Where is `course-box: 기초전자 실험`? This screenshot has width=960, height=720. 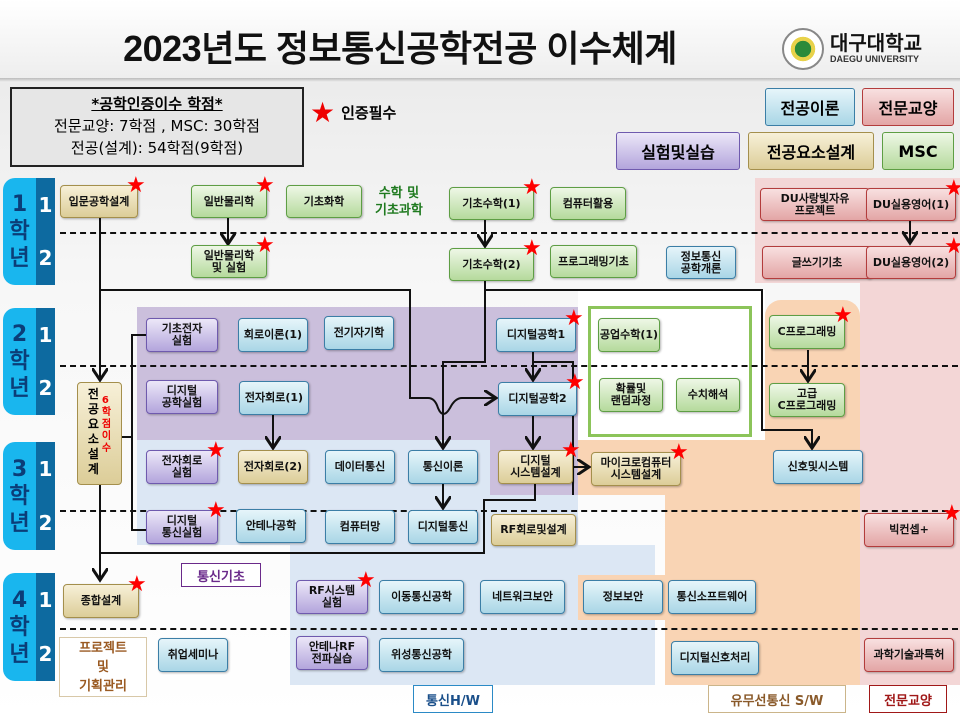 course-box: 기초전자 실험 is located at coordinates (182, 335).